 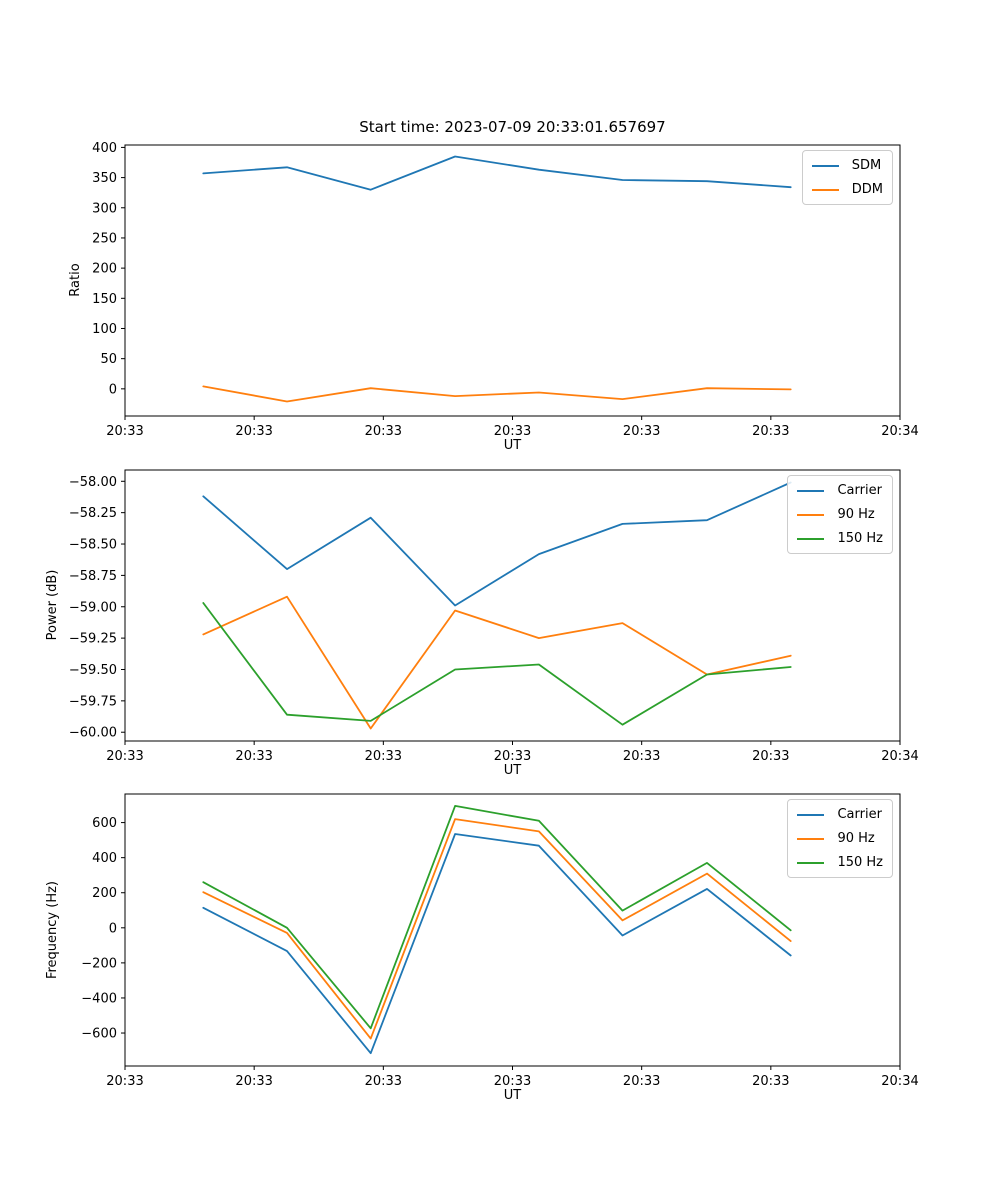 What do you see at coordinates (847, 177) in the screenshot?
I see `legend-ratio: SDM DDM` at bounding box center [847, 177].